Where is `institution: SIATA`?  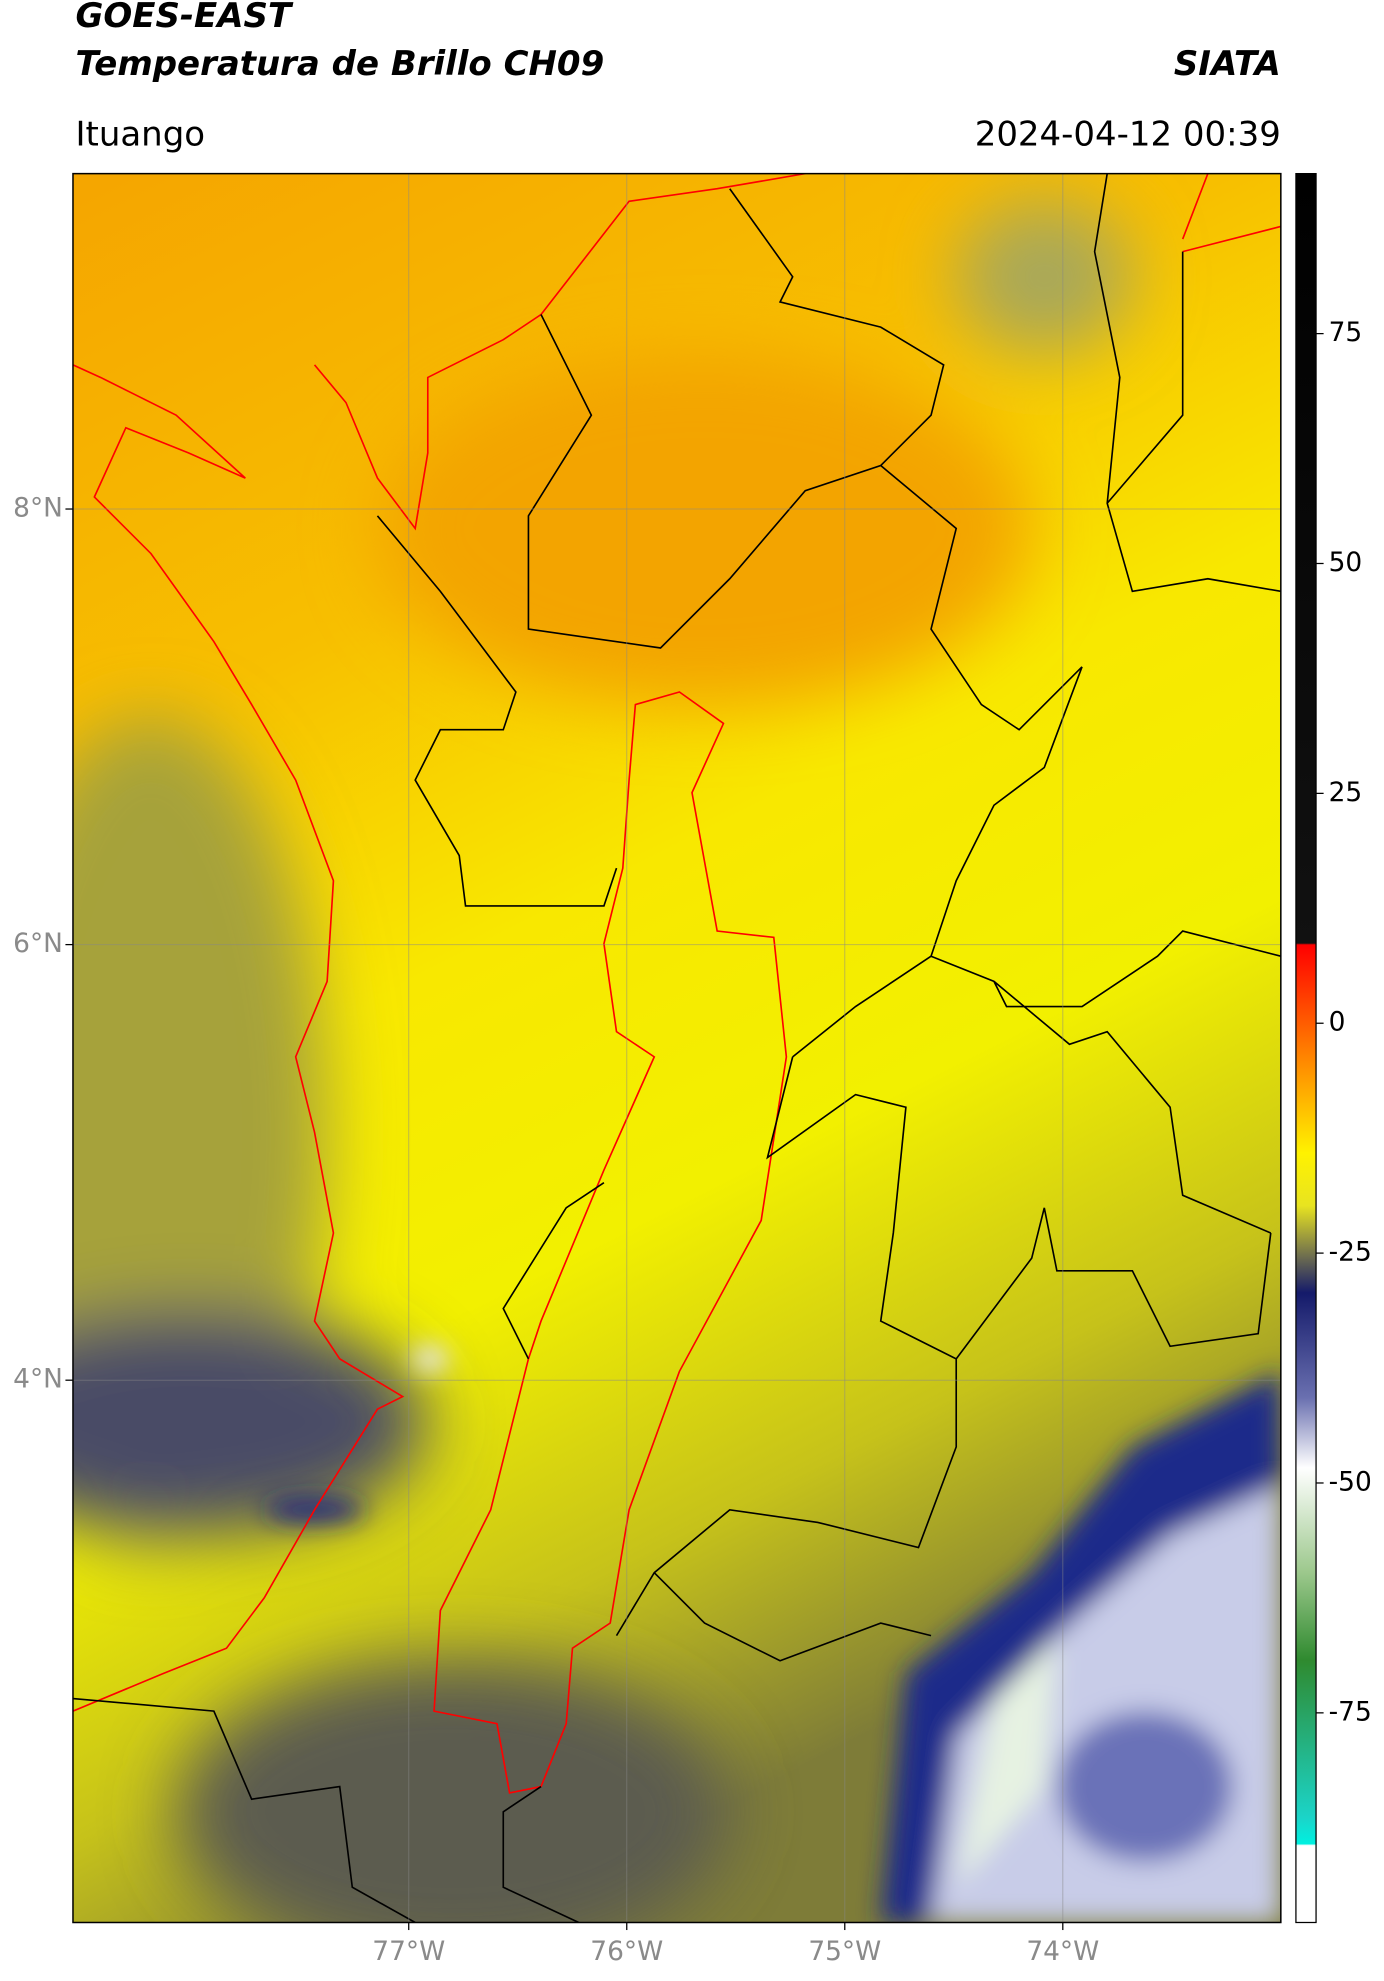
institution: SIATA is located at coordinates (1227, 64).